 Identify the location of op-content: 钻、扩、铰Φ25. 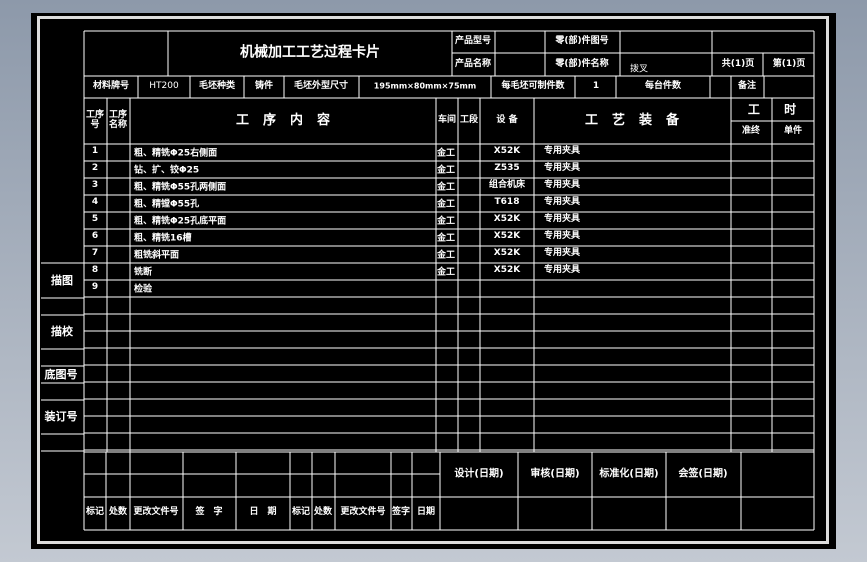
(167, 170).